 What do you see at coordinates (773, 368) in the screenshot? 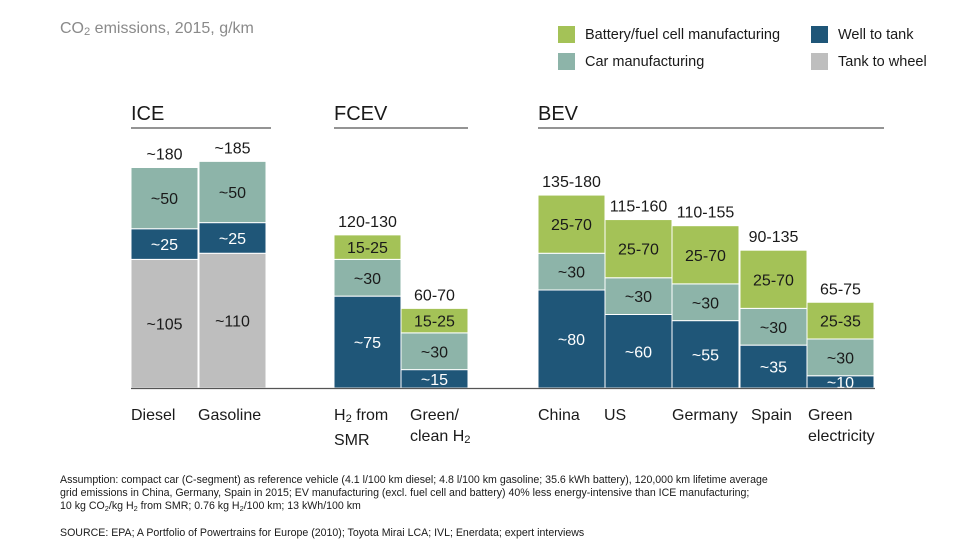
I see `segment-label-spain-well-to-tank: ~35` at bounding box center [773, 368].